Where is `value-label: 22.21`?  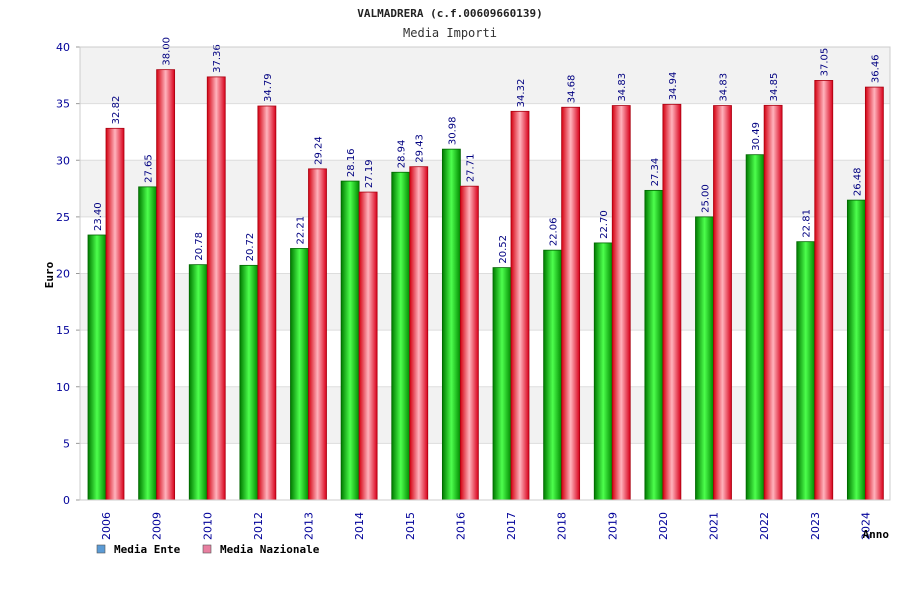
value-label: 22.21 is located at coordinates (301, 230).